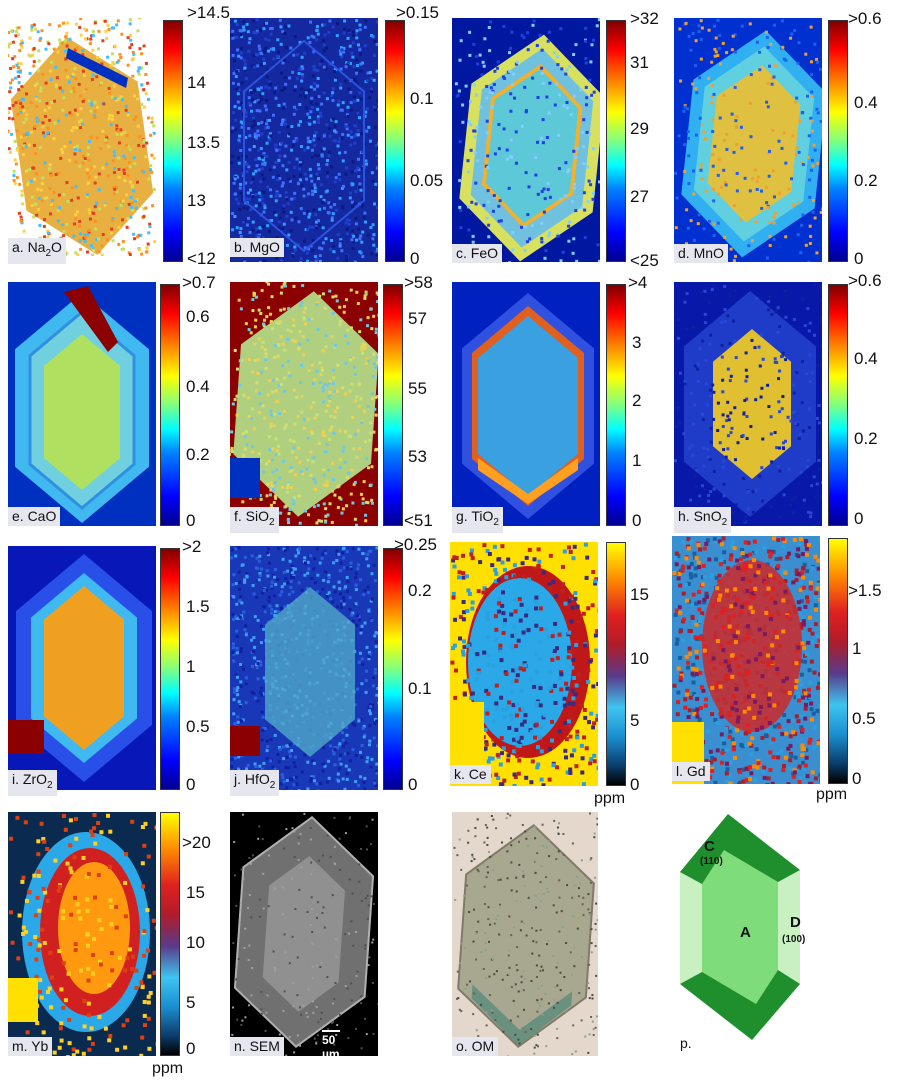 This screenshot has height=1086, width=900. Describe the element at coordinates (393, 669) in the screenshot. I see `colorbar-hfo2` at that location.